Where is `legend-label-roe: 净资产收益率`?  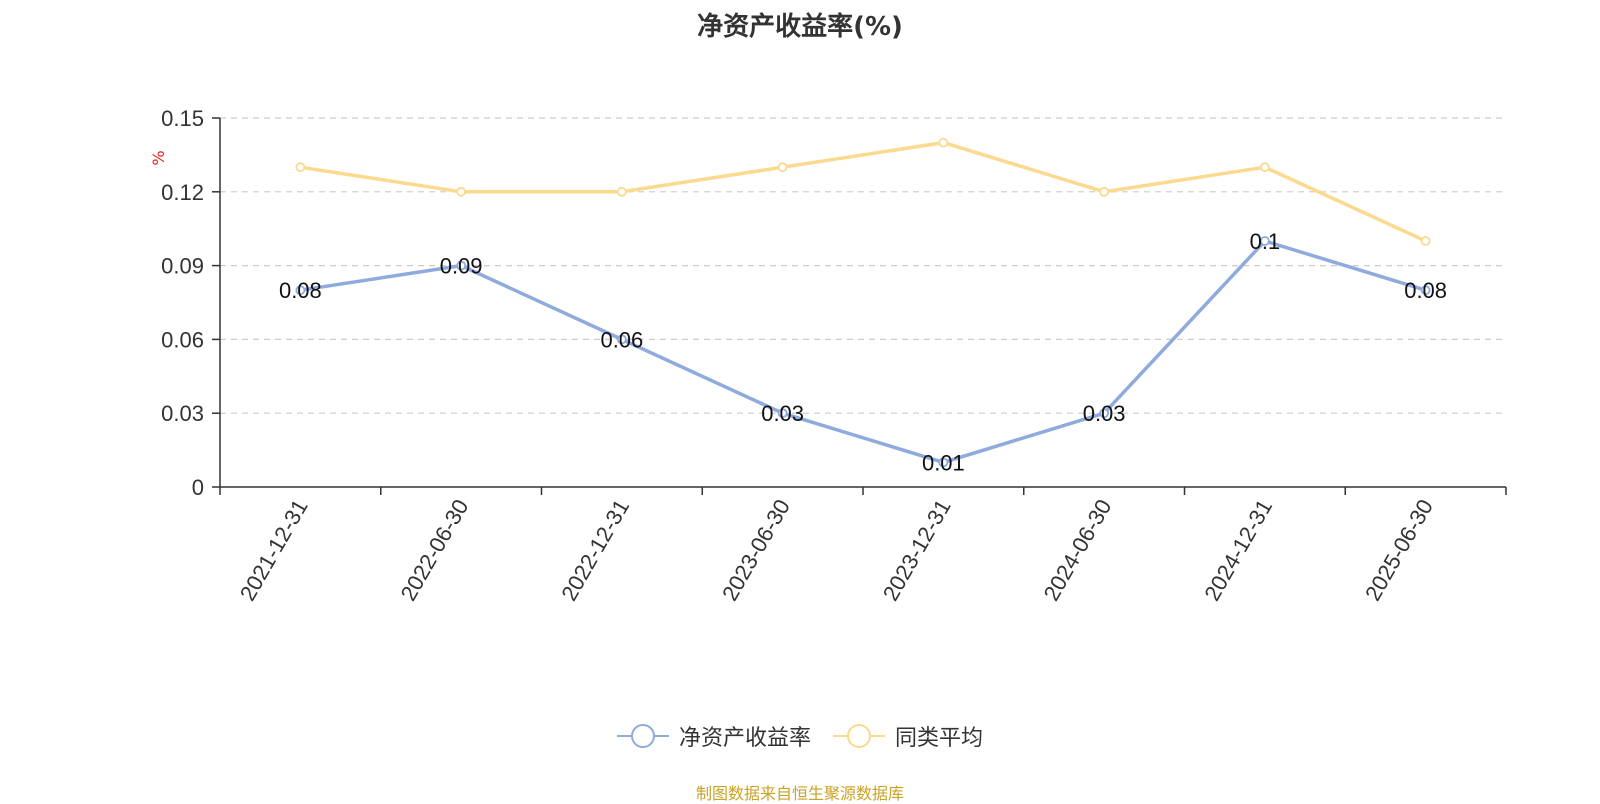
legend-label-roe: 净资产收益率 is located at coordinates (744, 738).